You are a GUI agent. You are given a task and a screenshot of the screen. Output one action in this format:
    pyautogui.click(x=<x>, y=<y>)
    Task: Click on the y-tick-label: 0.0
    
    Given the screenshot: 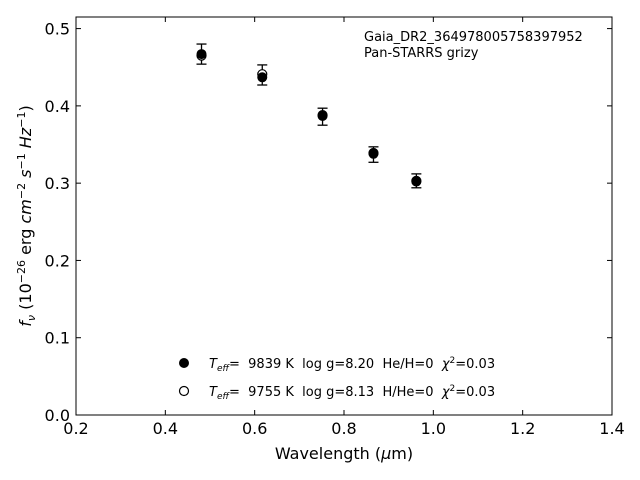 What is the action you would take?
    pyautogui.click(x=57, y=415)
    